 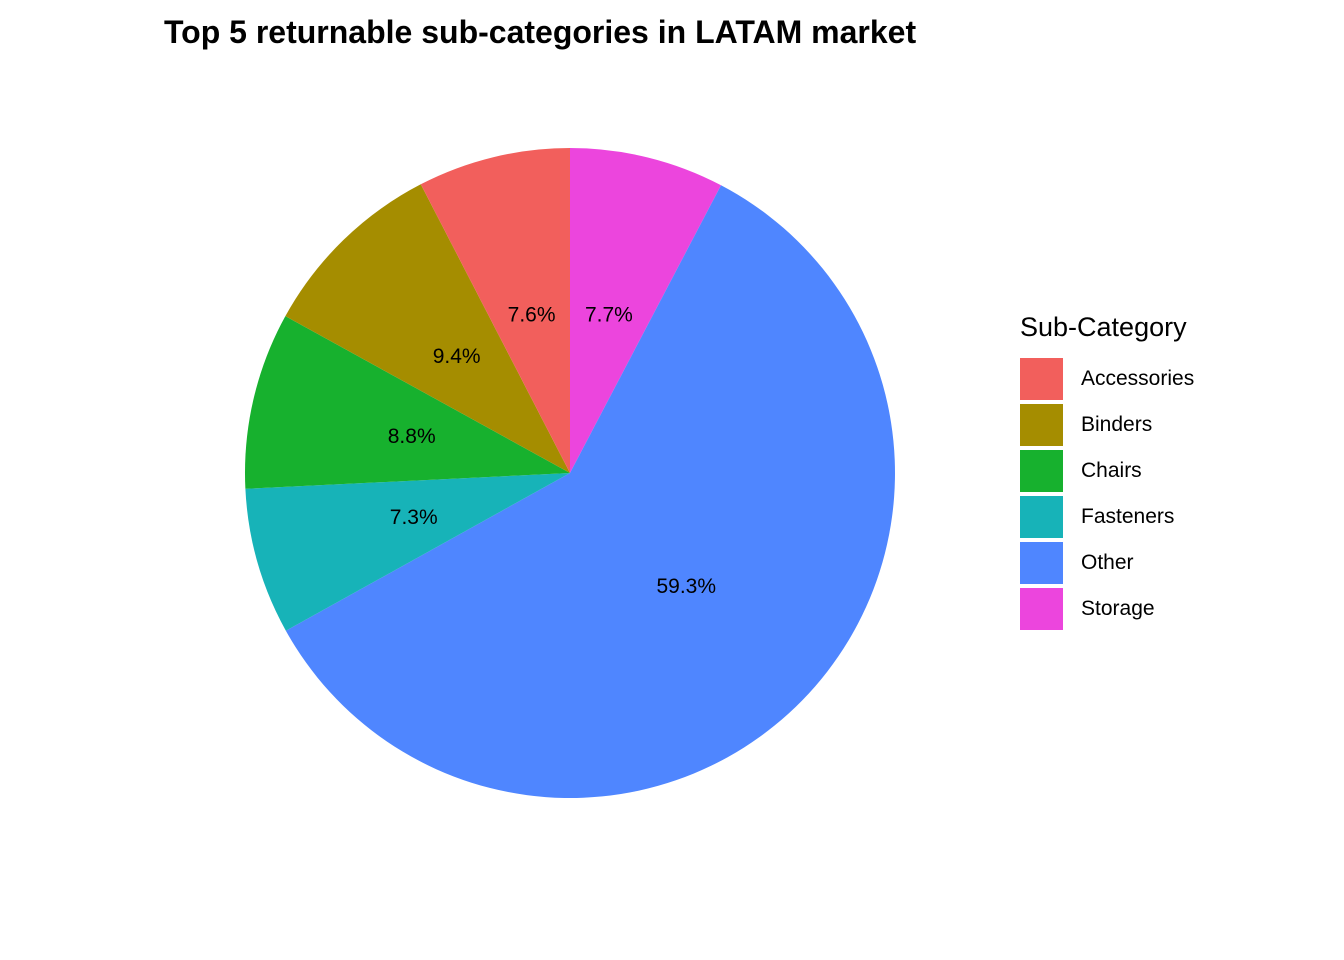 I want to click on legend-item-accessories: Accessories, so click(x=1107, y=379).